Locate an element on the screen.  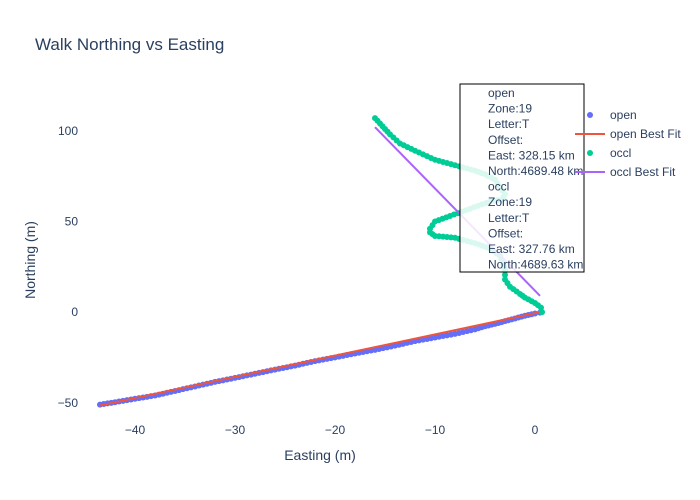
y-axis-title: Northing (m) is located at coordinates (30, 260).